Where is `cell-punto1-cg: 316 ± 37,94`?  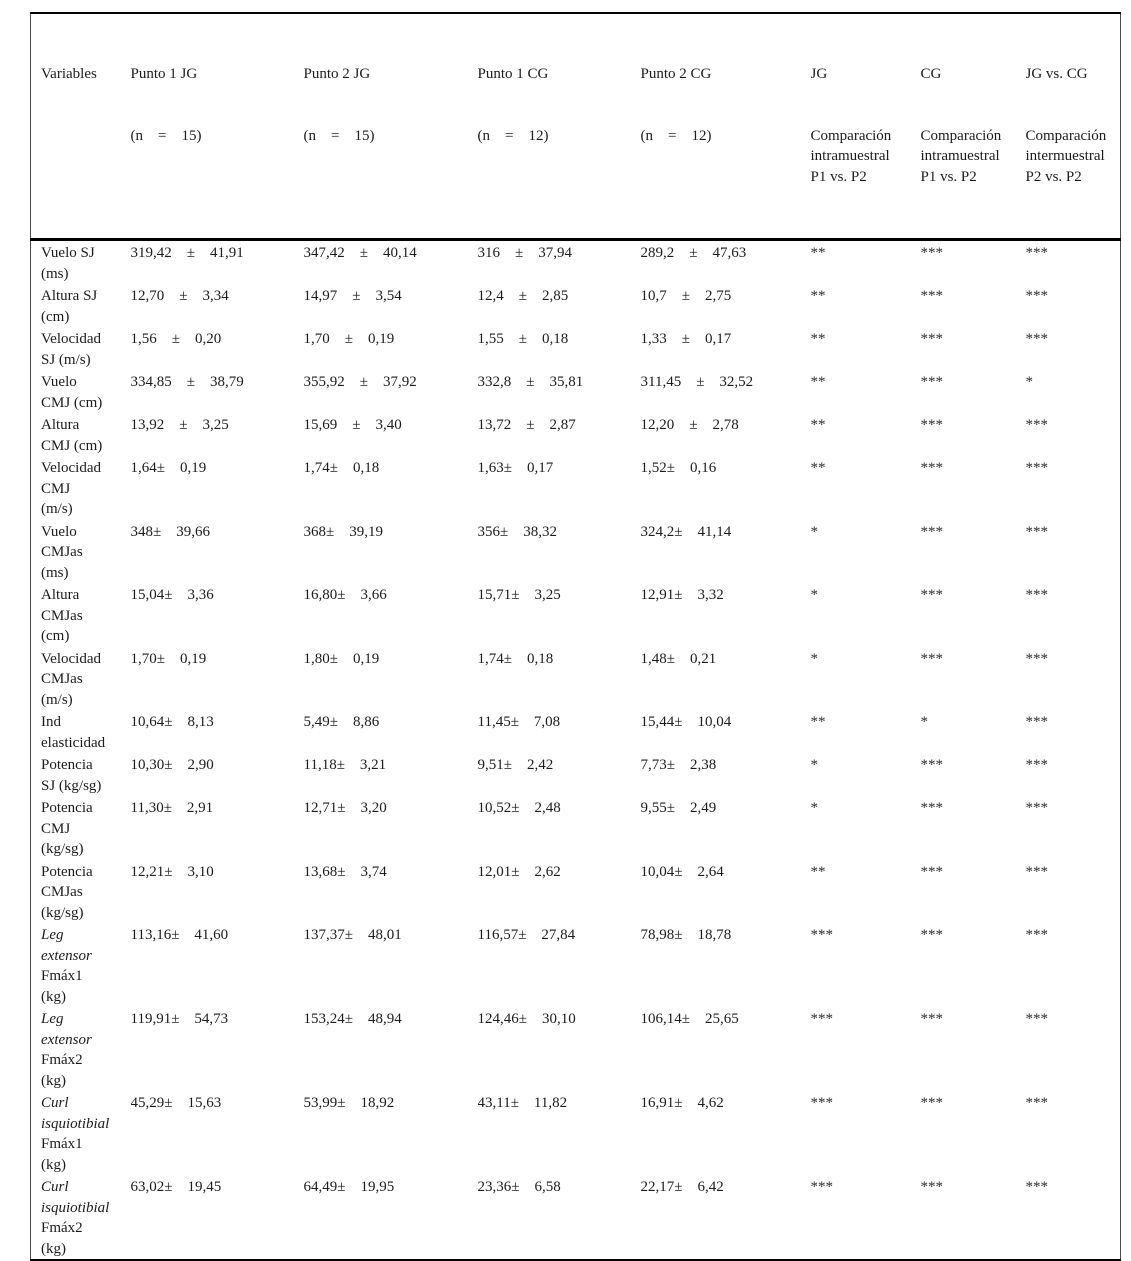
cell-punto1-cg: 316 ± 37,94 is located at coordinates (524, 253).